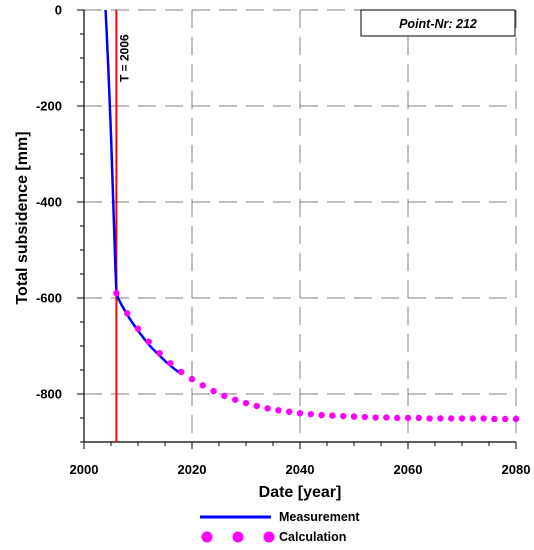 The height and width of the screenshot is (550, 534). I want to click on x-tick-label: 2040, so click(300, 469).